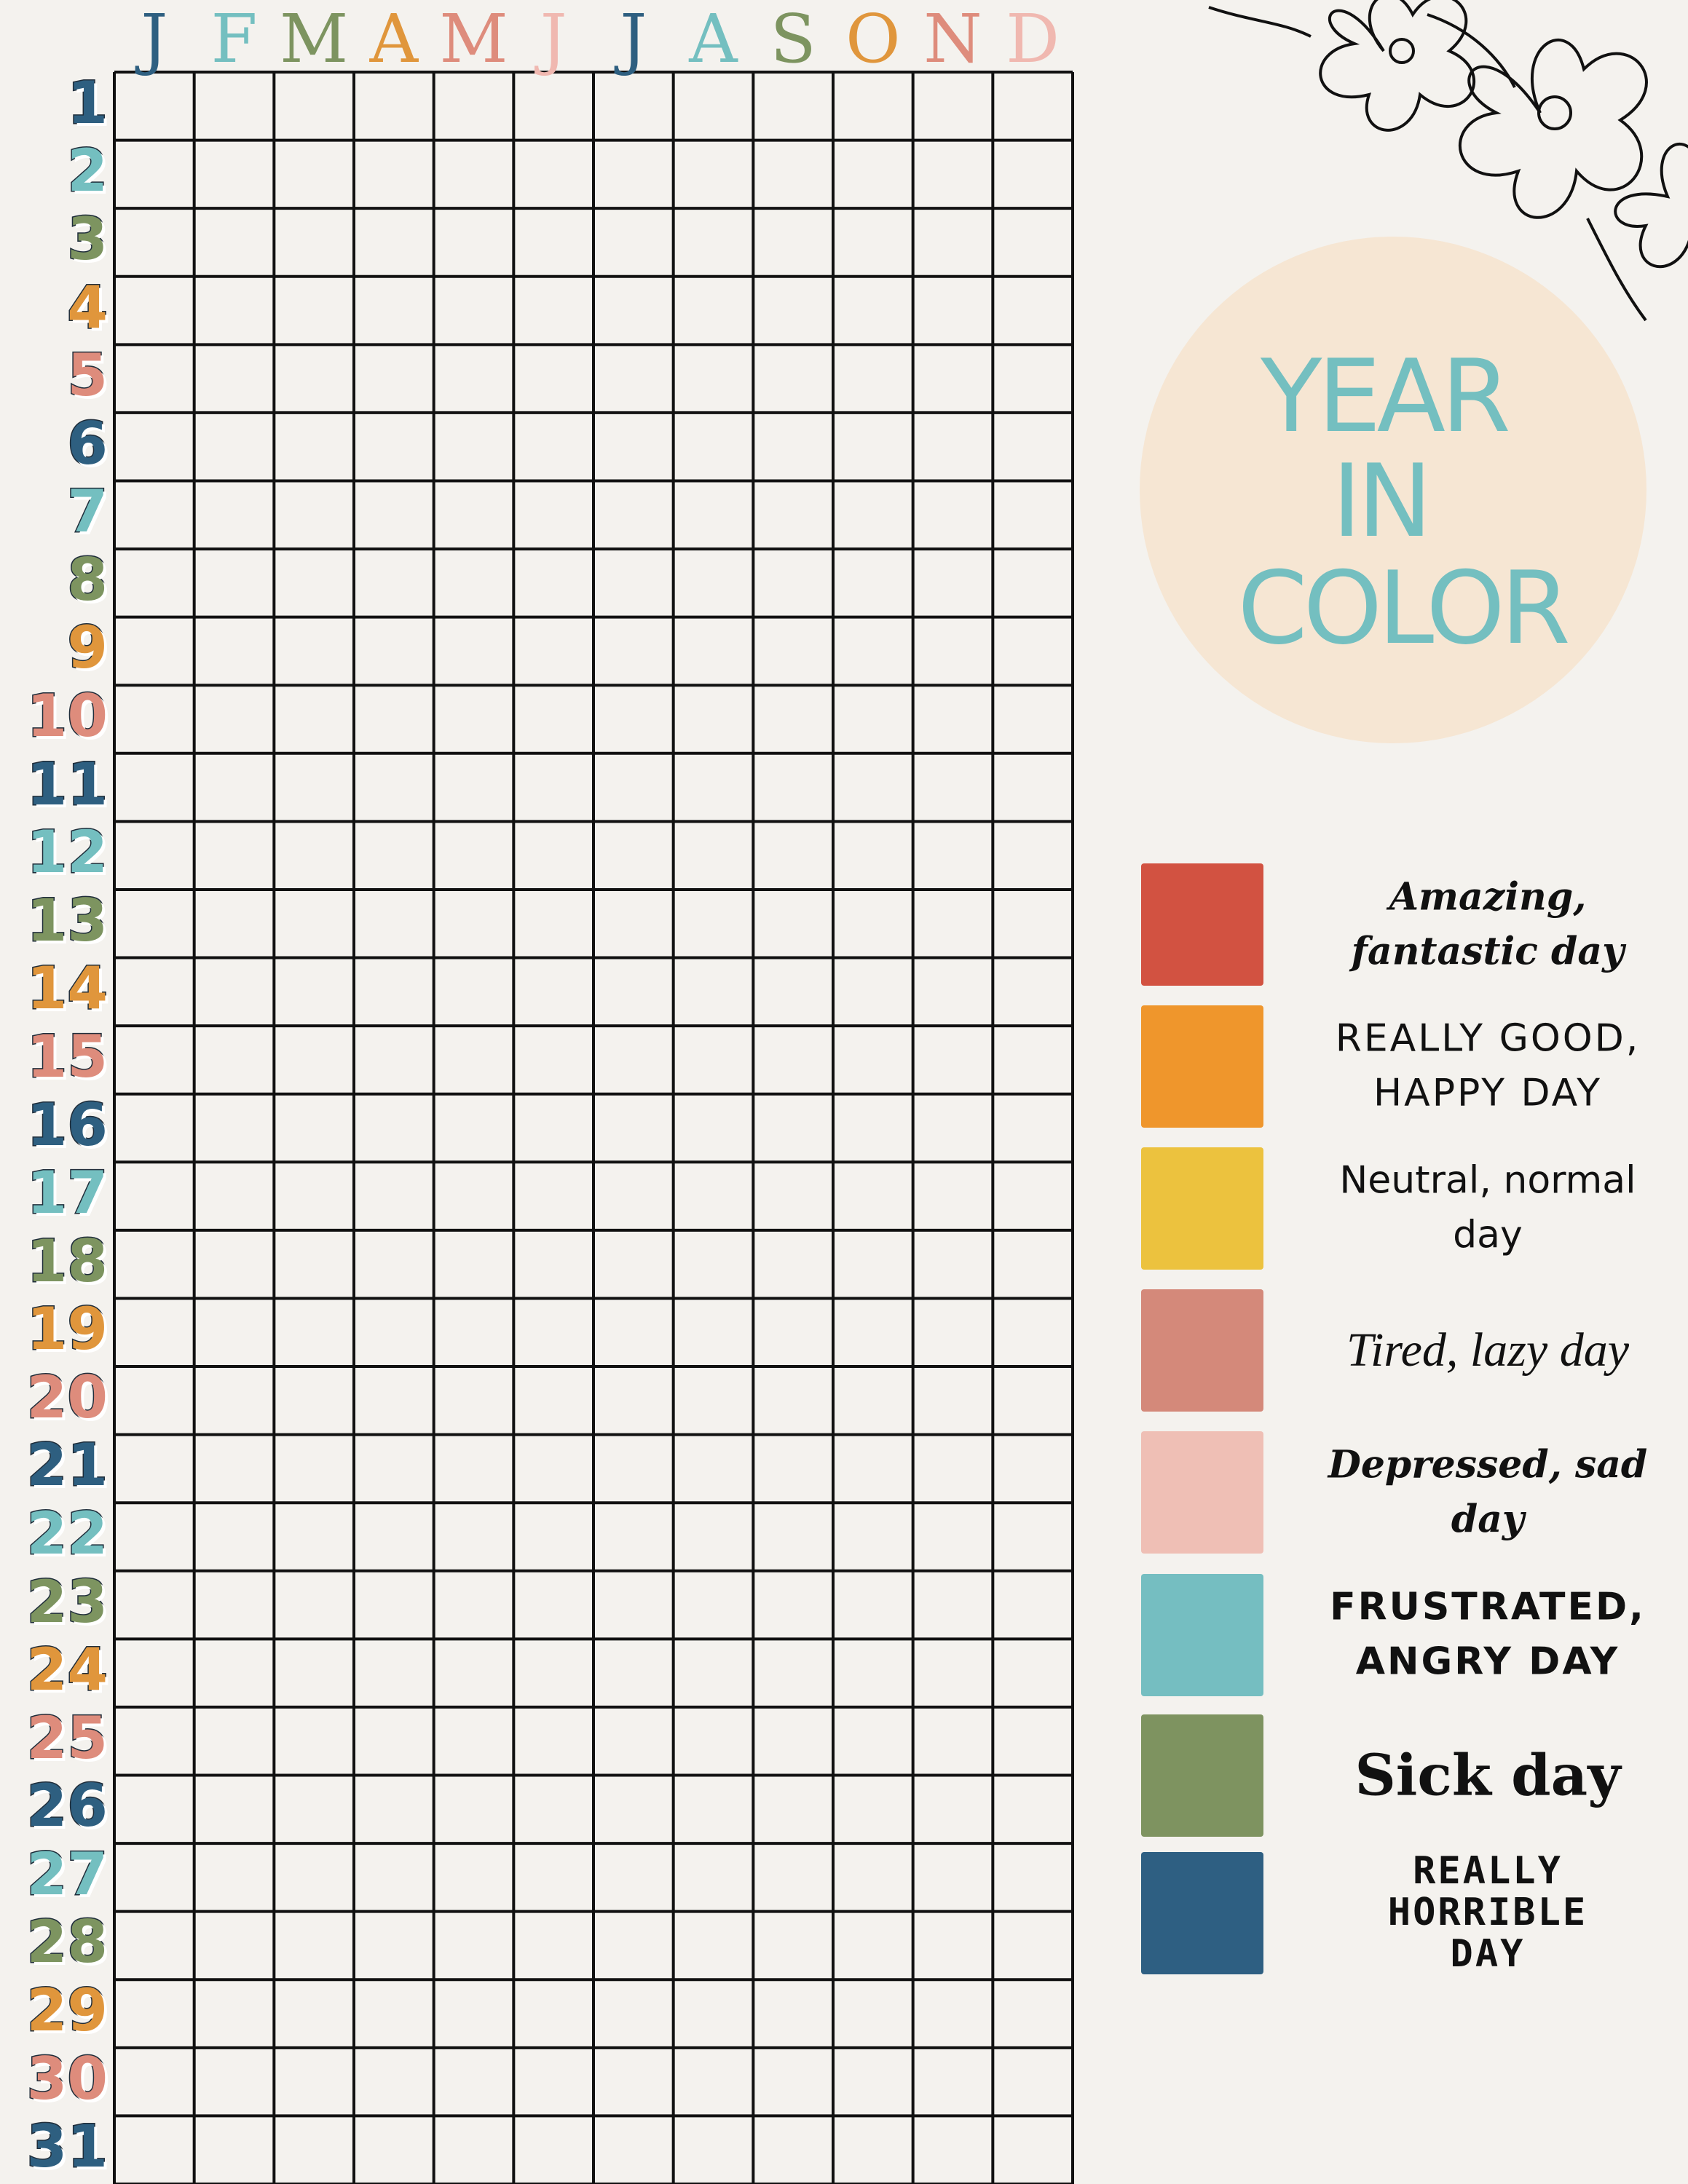  What do you see at coordinates (67, 1874) in the screenshot?
I see `day-label: 27` at bounding box center [67, 1874].